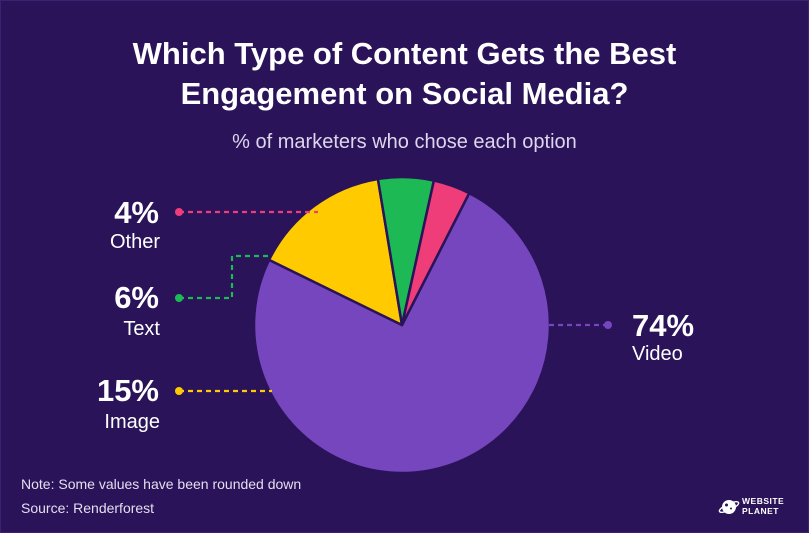 The image size is (809, 533). What do you see at coordinates (663, 325) in the screenshot?
I see `value-label-video: 74%` at bounding box center [663, 325].